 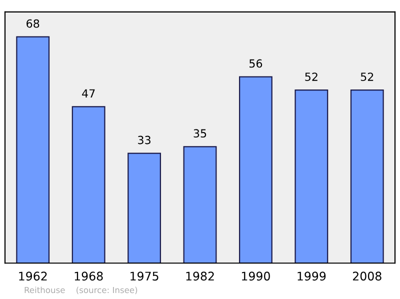 I want to click on x-tick-label: 2008, so click(x=367, y=276).